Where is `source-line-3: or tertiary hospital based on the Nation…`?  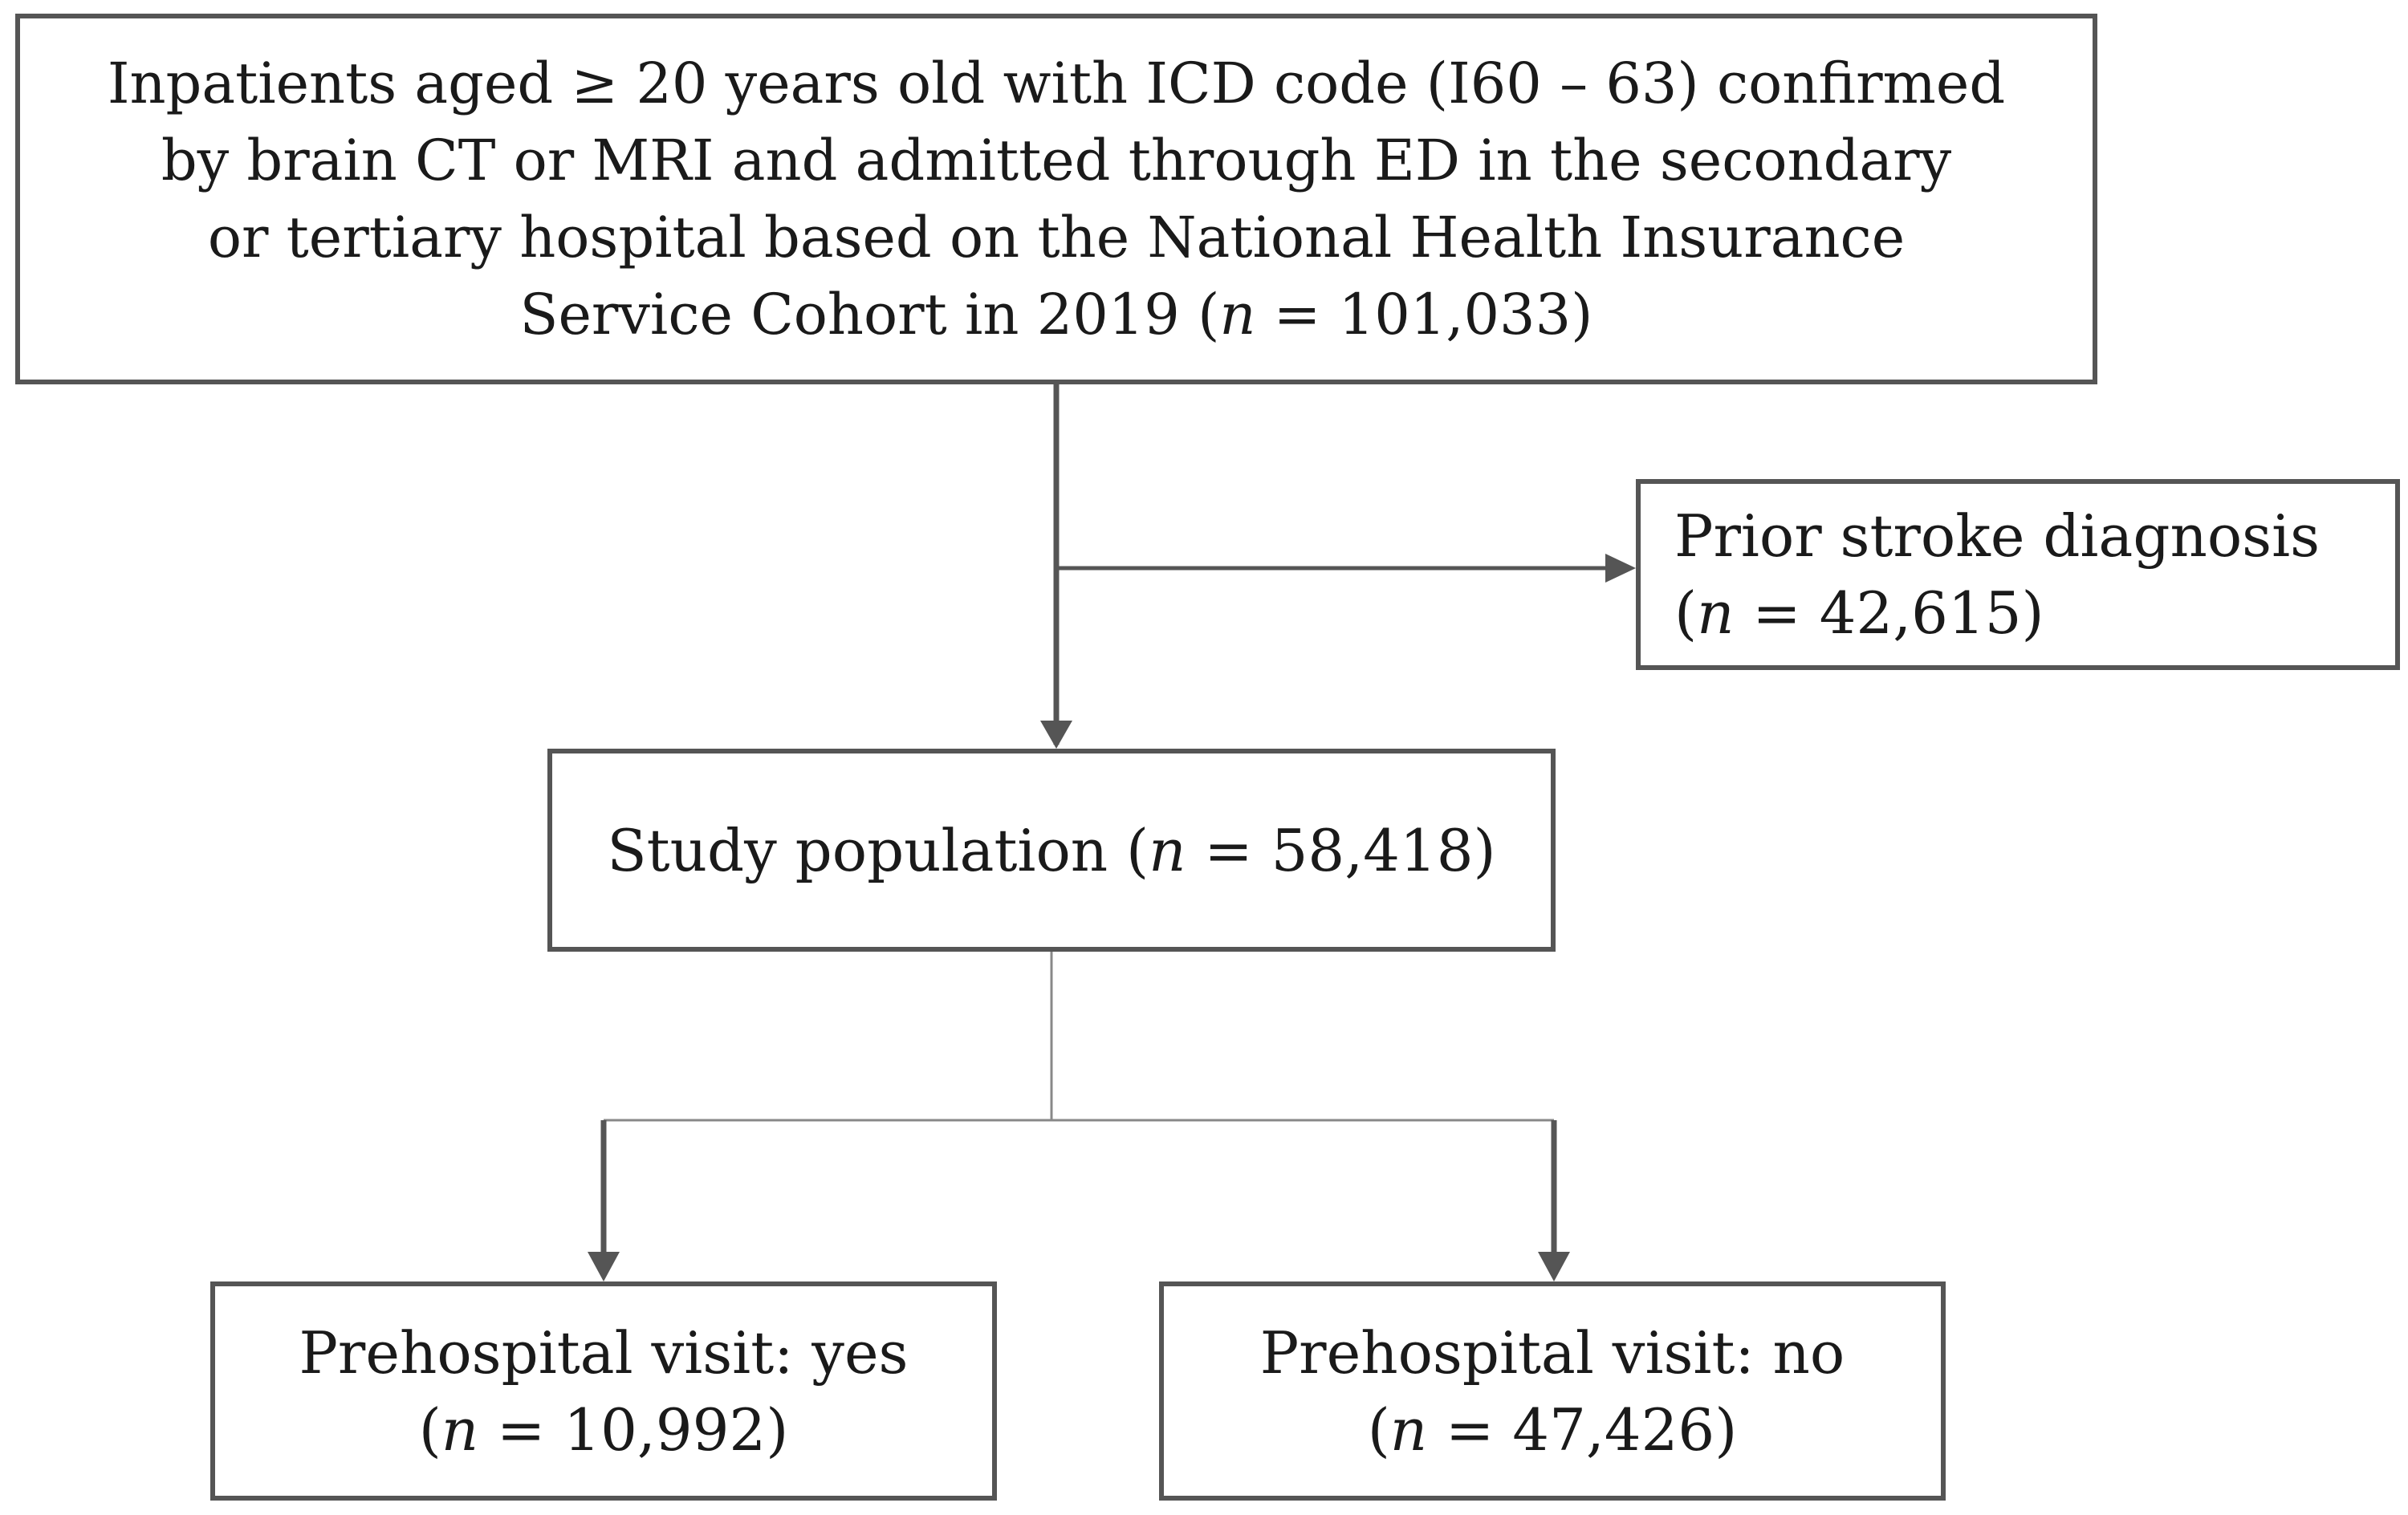 source-line-3: or tertiary hospital based on the Nation… is located at coordinates (1056, 238).